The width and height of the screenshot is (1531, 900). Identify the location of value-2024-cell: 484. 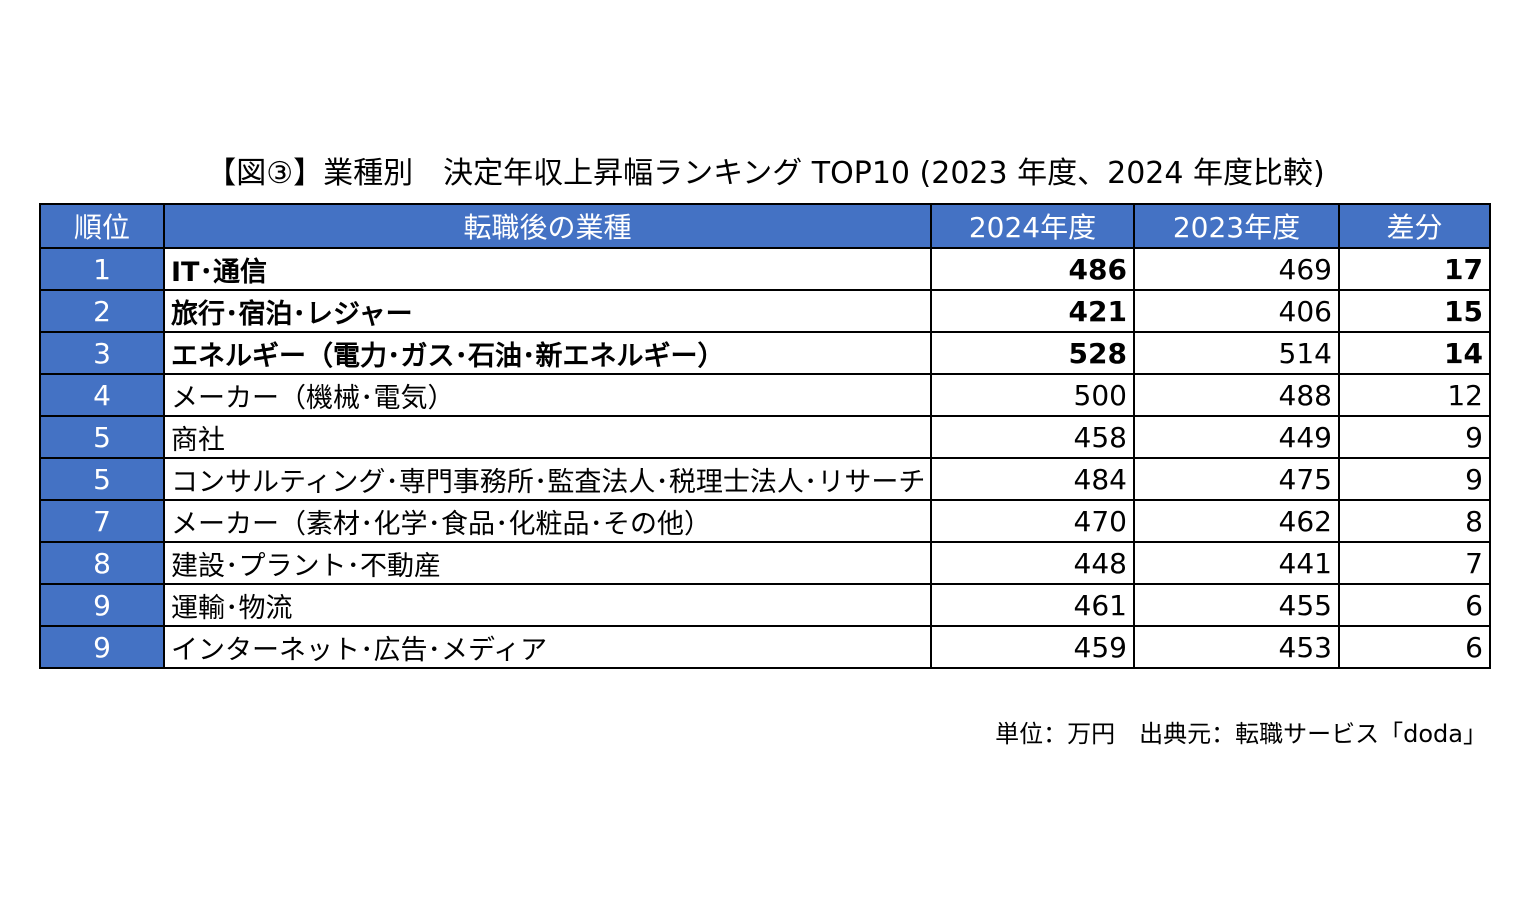
(1032, 479).